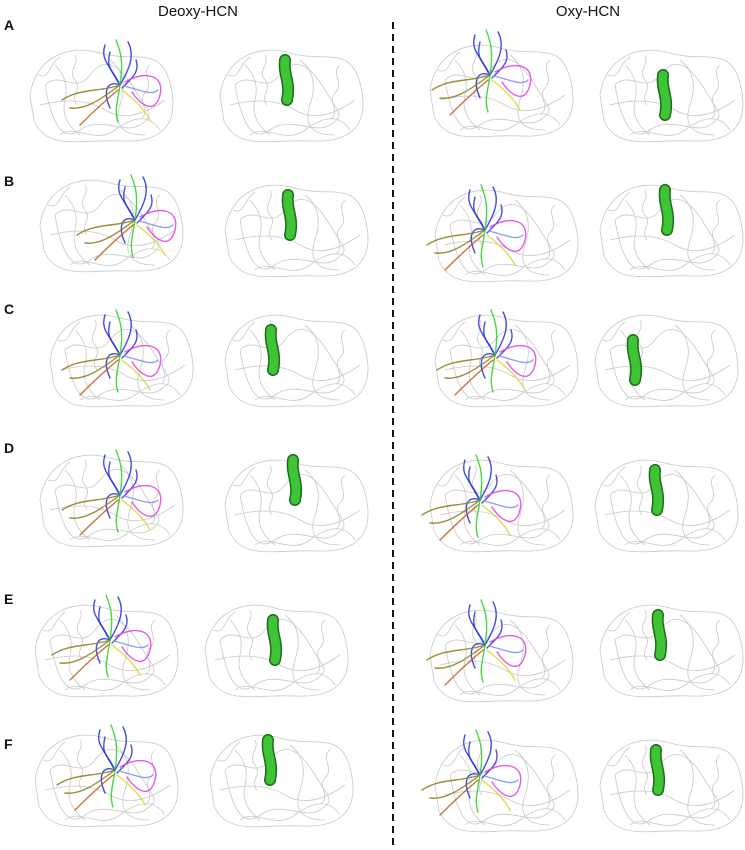  Describe the element at coordinates (9, 309) in the screenshot. I see `row-label: C` at that location.